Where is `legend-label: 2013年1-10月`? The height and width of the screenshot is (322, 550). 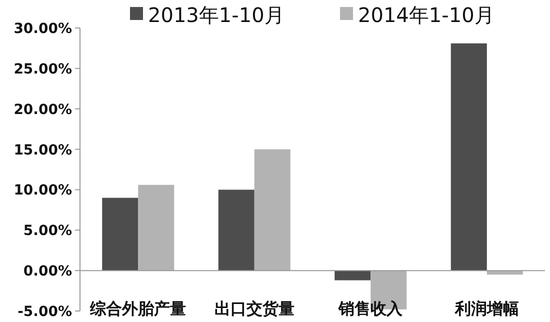
legend-label: 2013年1-10月 is located at coordinates (216, 15).